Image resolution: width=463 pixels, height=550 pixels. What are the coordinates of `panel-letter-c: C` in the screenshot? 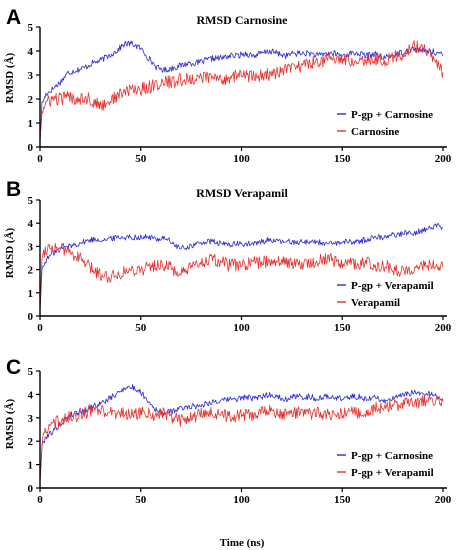 It's located at (13, 367).